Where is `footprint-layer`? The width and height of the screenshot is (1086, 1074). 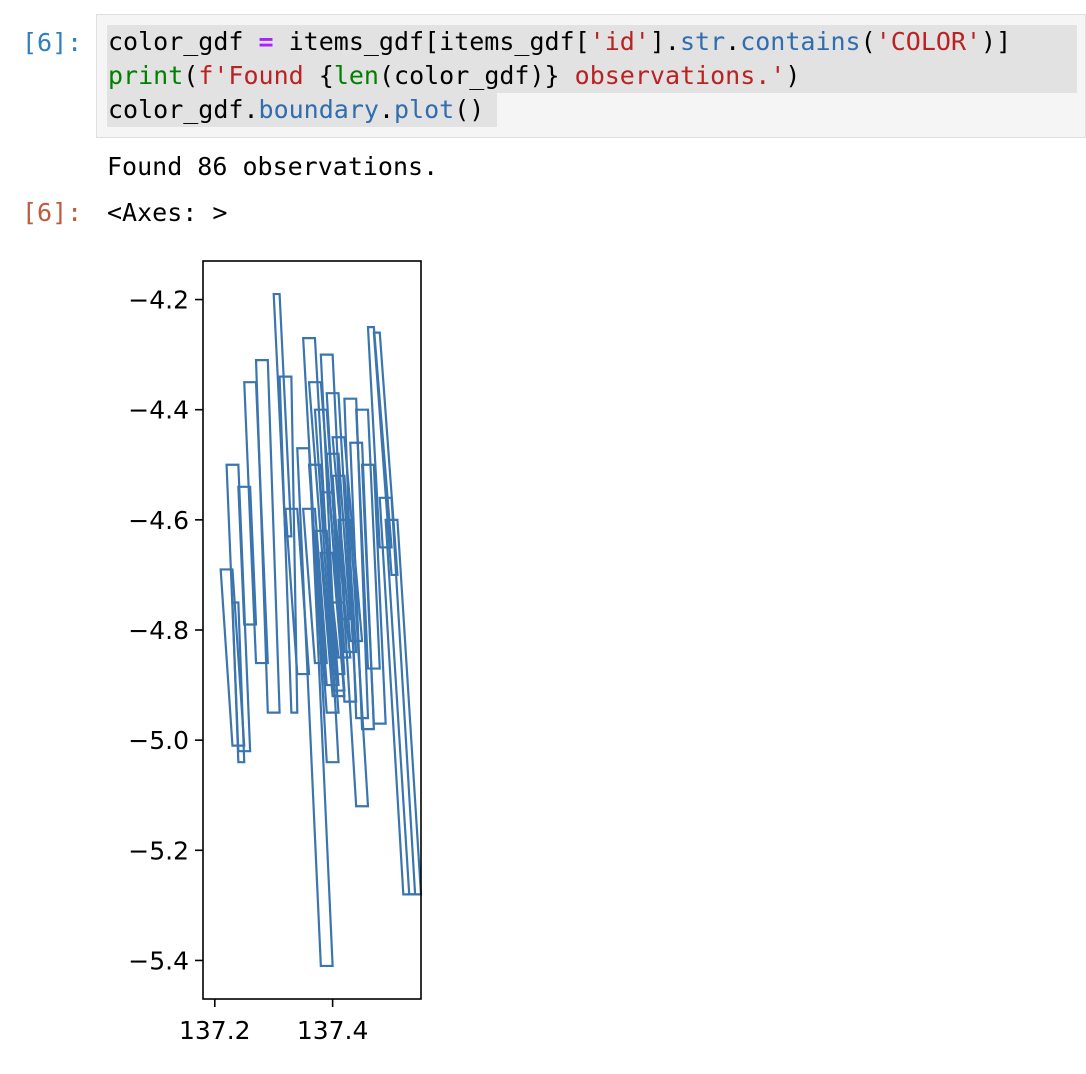
footprint-layer is located at coordinates (321, 630).